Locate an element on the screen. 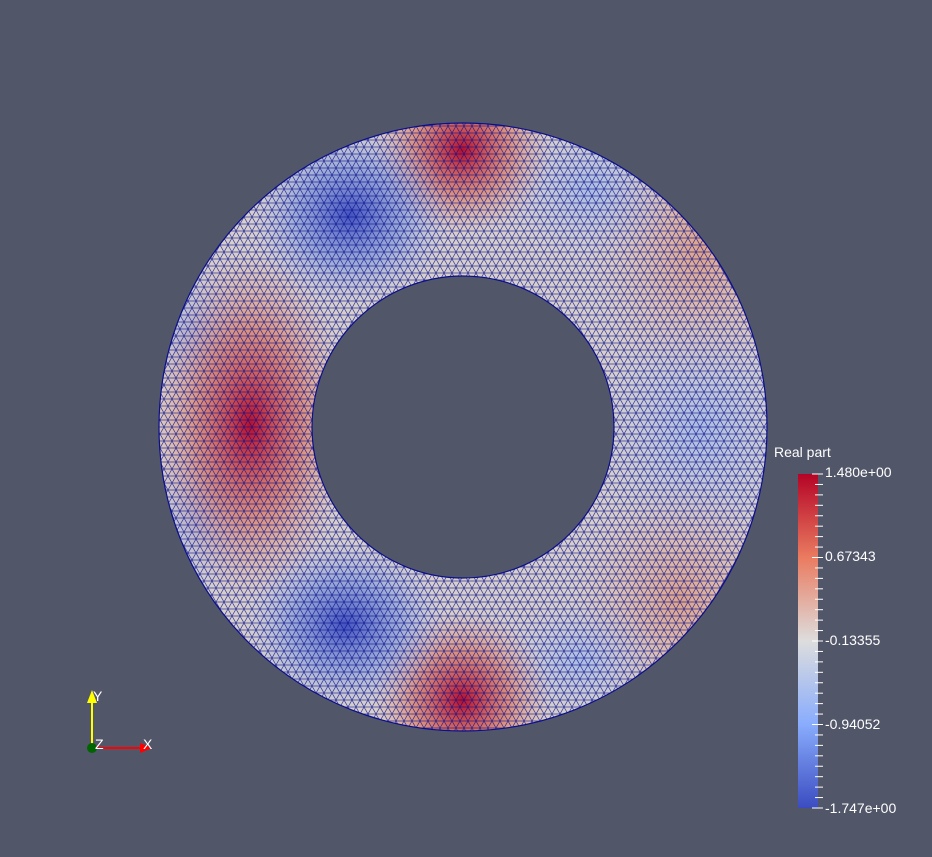  legend-max-label: 1.480e+00 is located at coordinates (858, 472).